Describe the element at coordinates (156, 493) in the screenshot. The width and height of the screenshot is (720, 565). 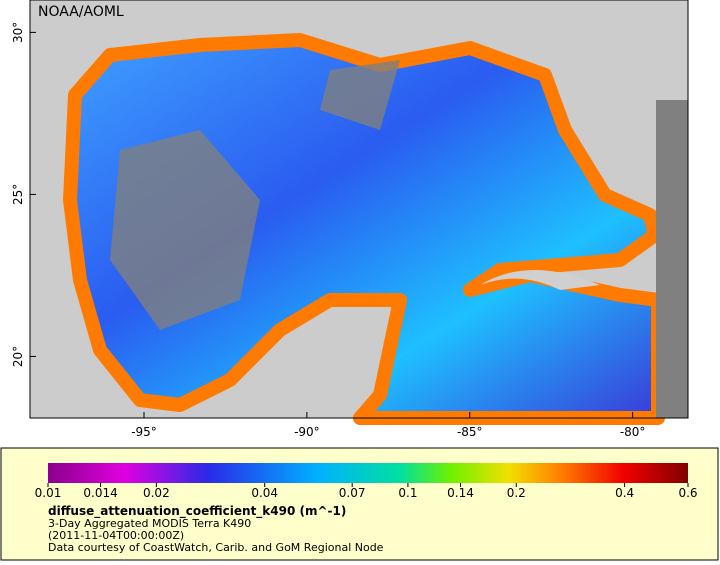
I see `colorbar-tick-label: 0.02` at that location.